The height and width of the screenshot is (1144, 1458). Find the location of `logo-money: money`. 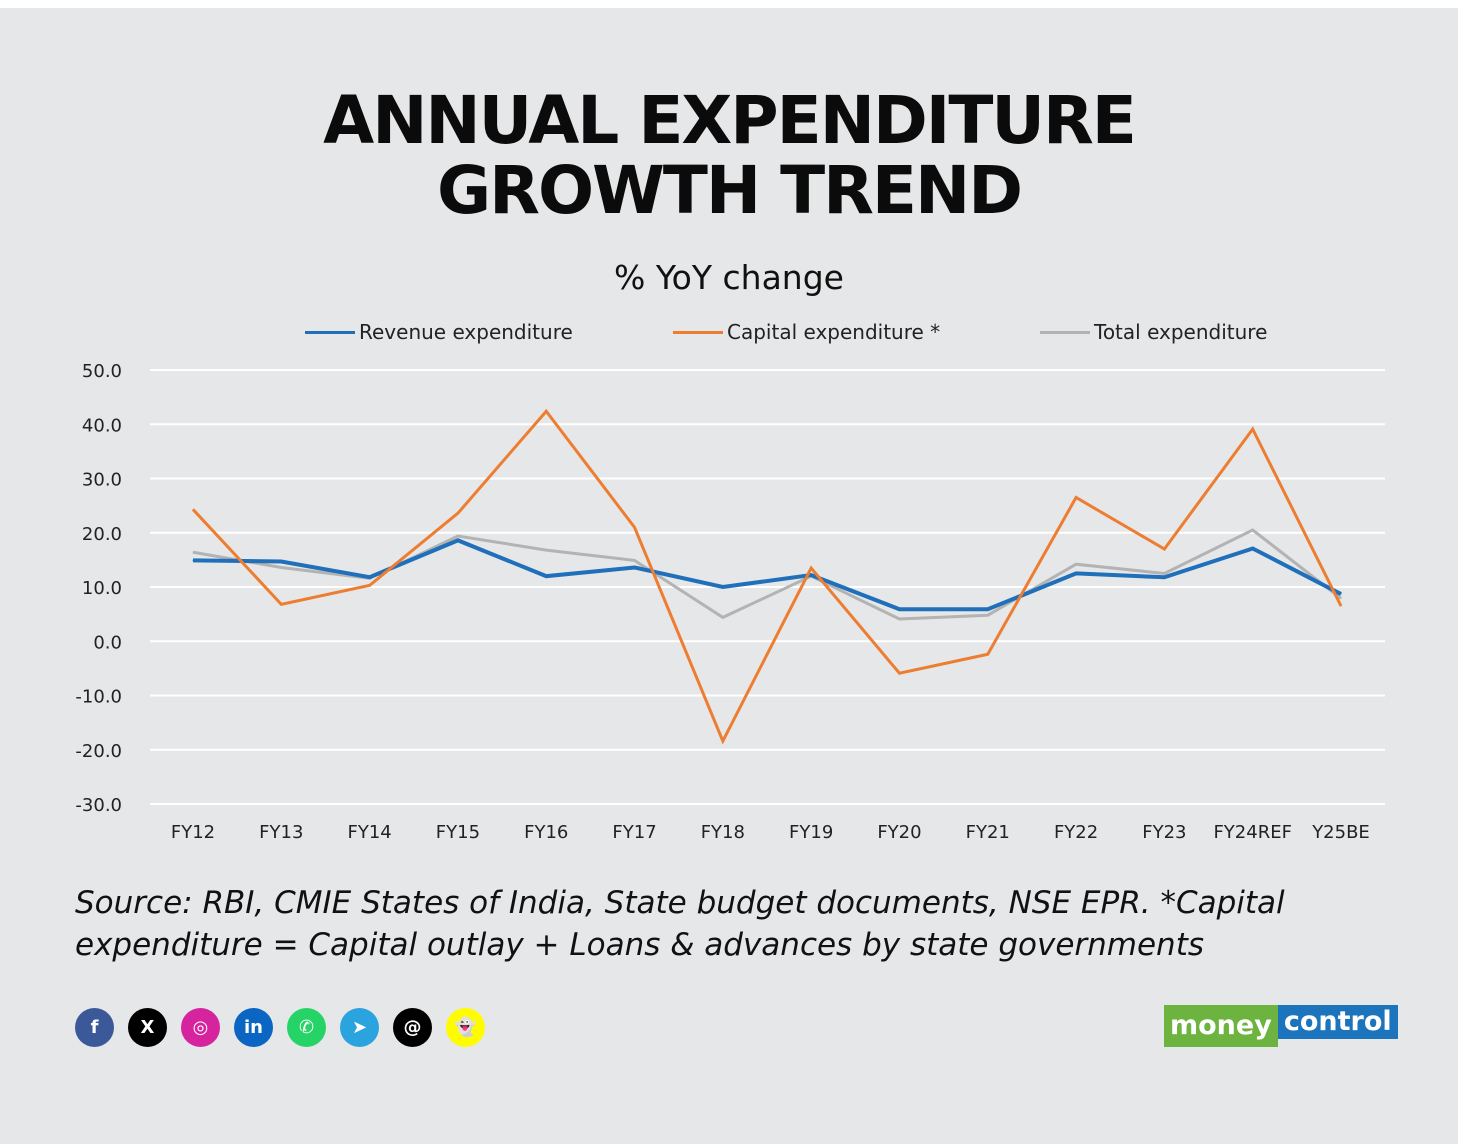

logo-money: money is located at coordinates (1221, 1026).